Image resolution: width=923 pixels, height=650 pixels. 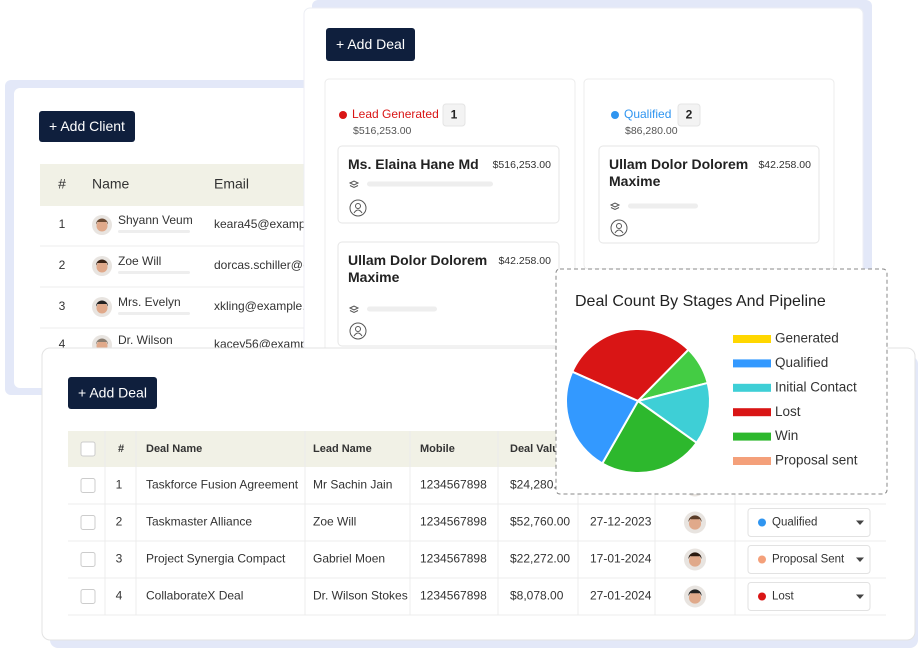 What do you see at coordinates (807, 338) in the screenshot?
I see `legend-label: Generated` at bounding box center [807, 338].